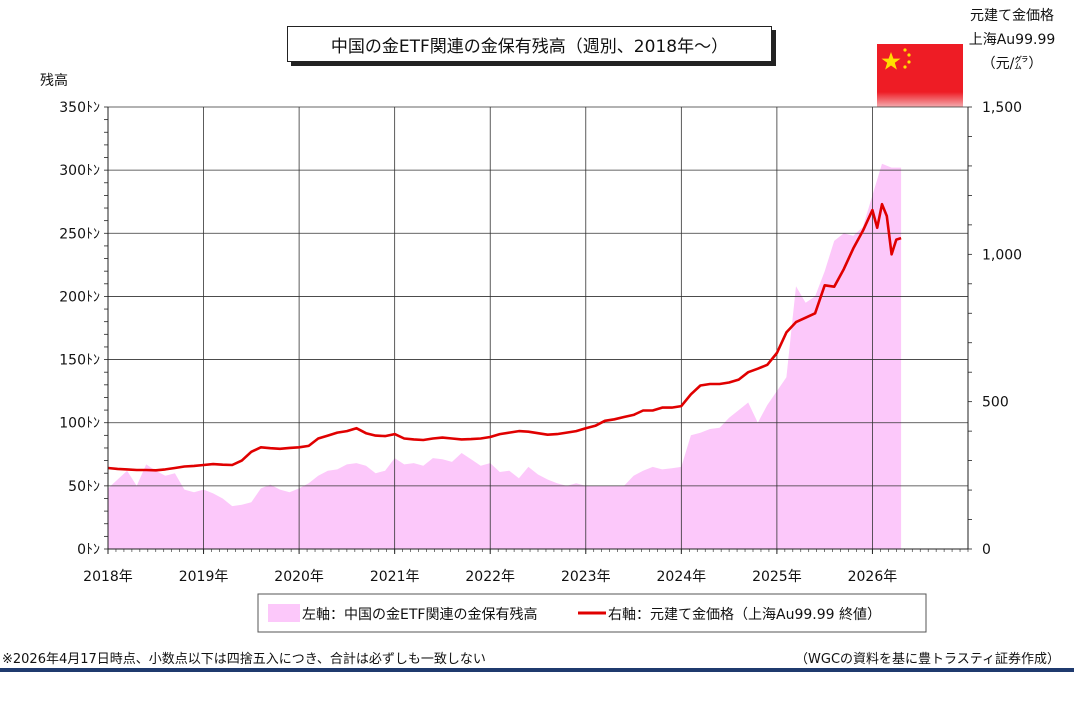  I want to click on right-axis-tick-label: 1,500, so click(1002, 108).